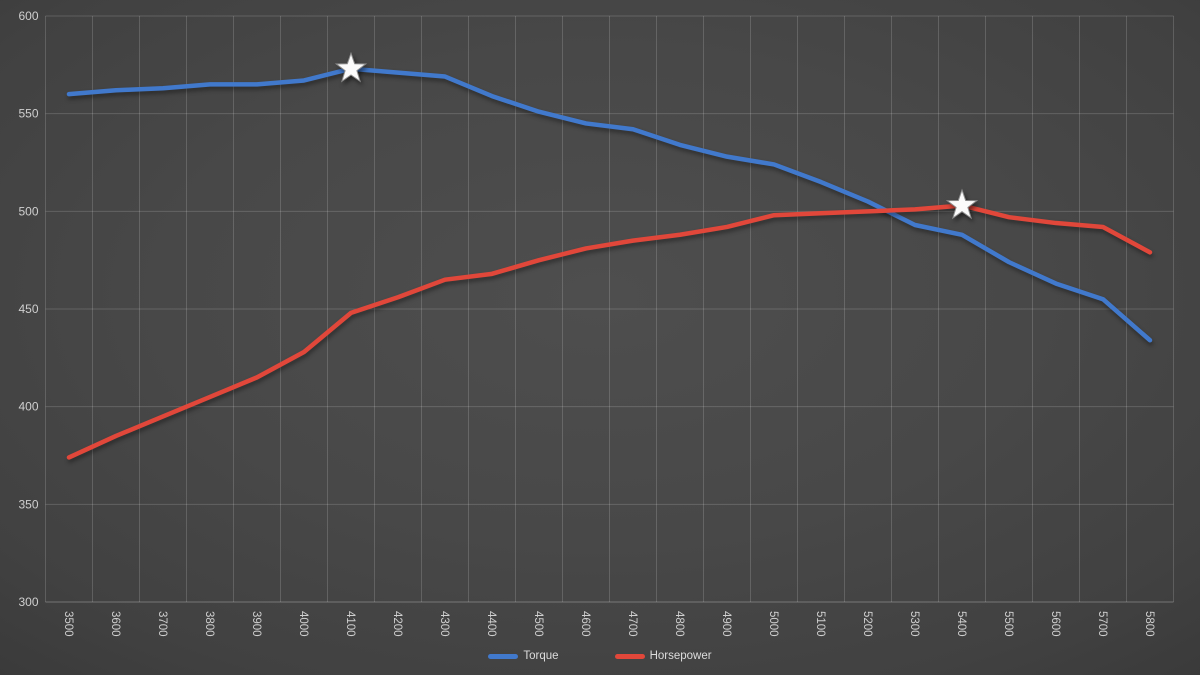  I want to click on x-axis-tick-label: 5000, so click(773, 624).